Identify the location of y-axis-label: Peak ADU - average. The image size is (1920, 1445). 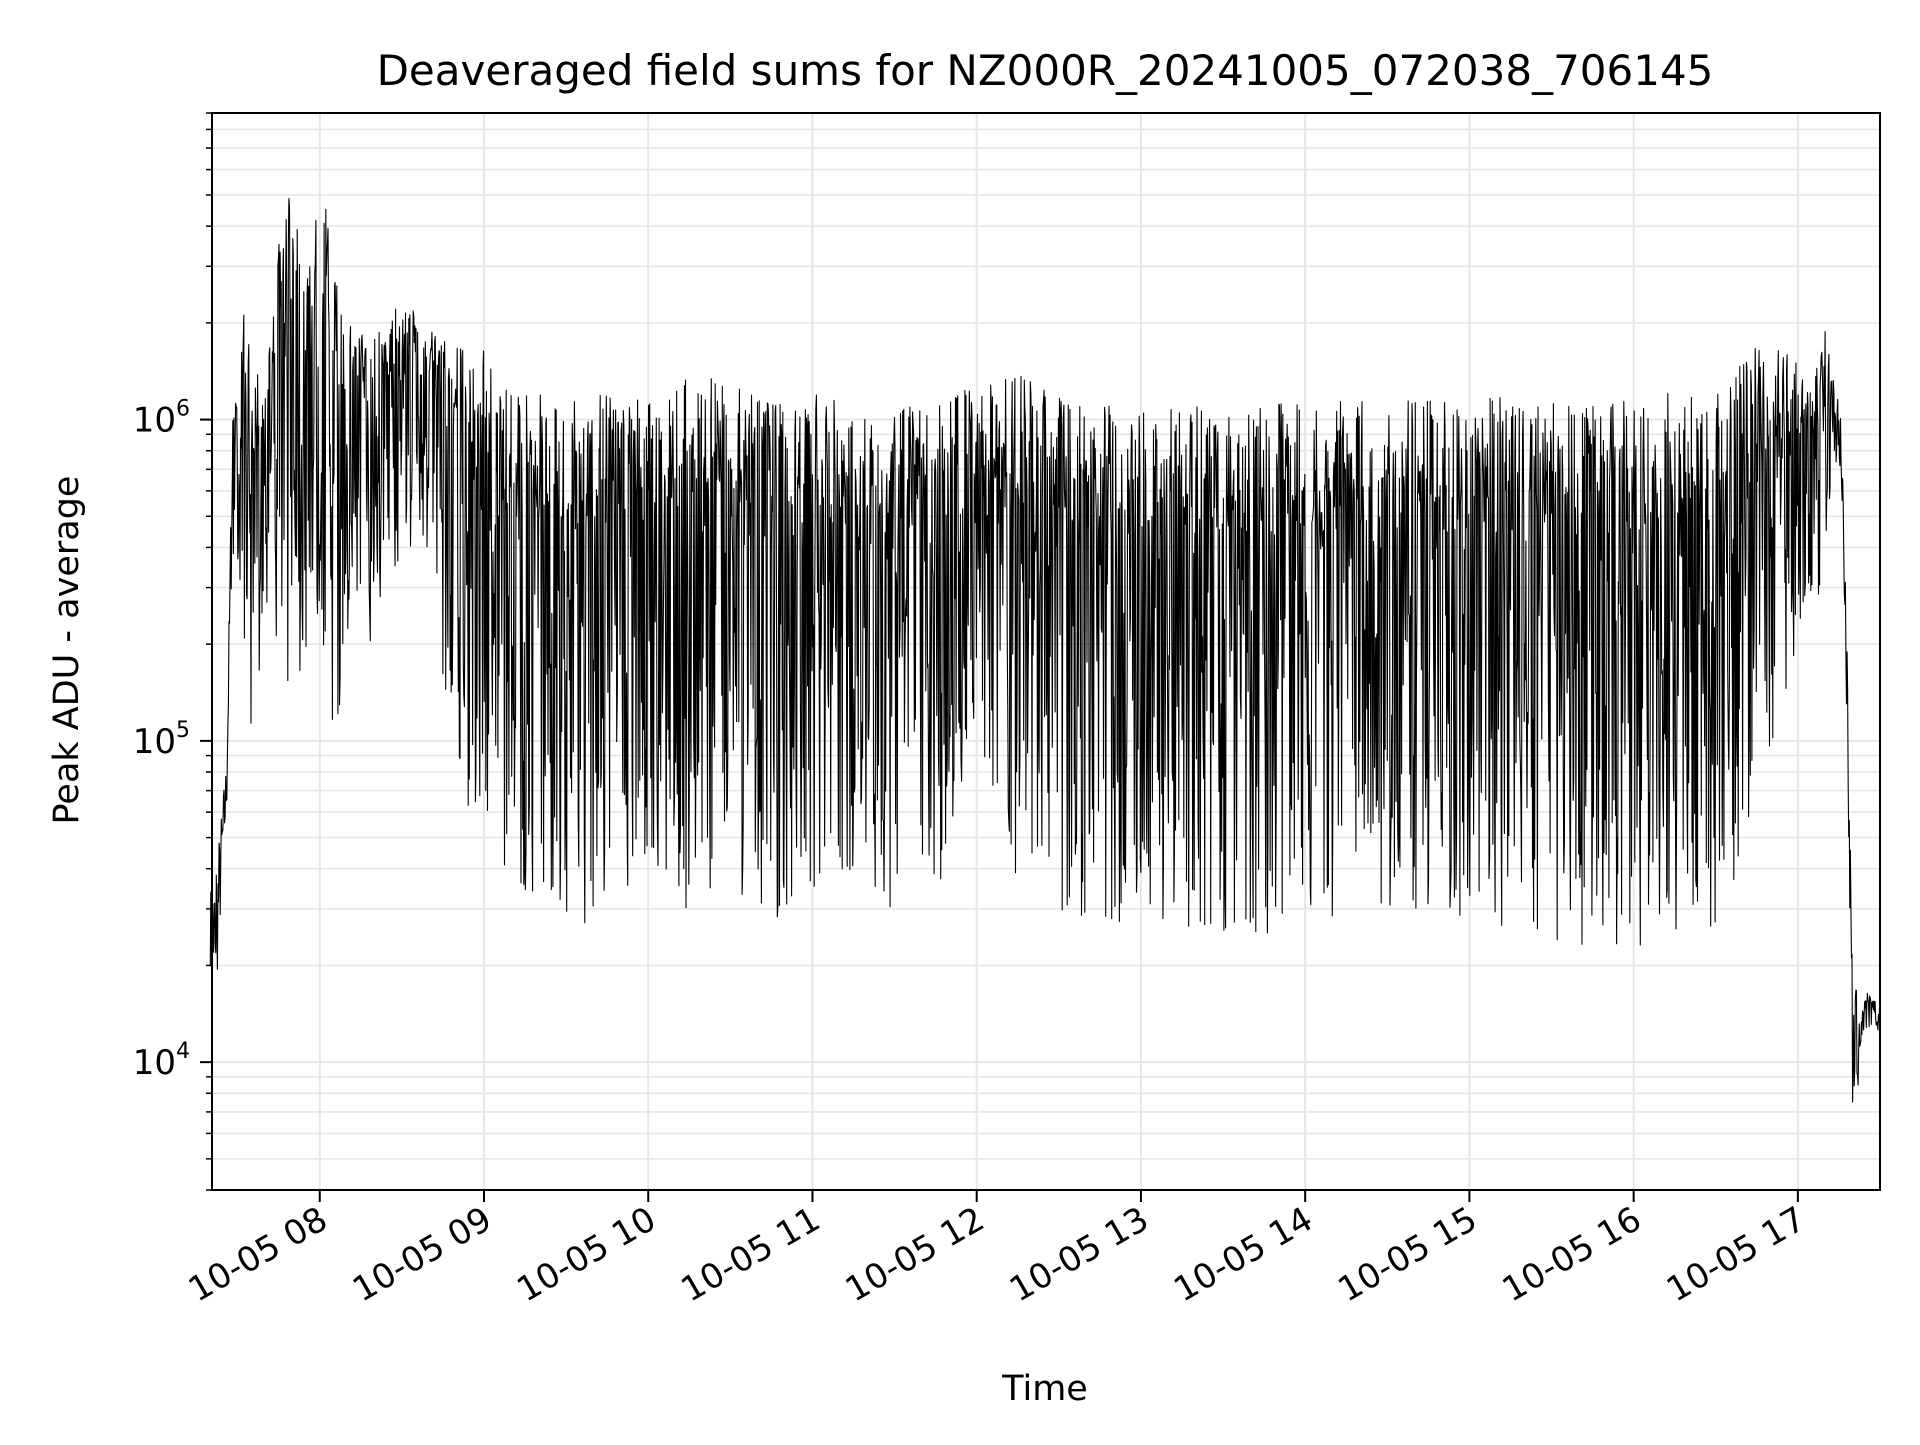
(67, 650).